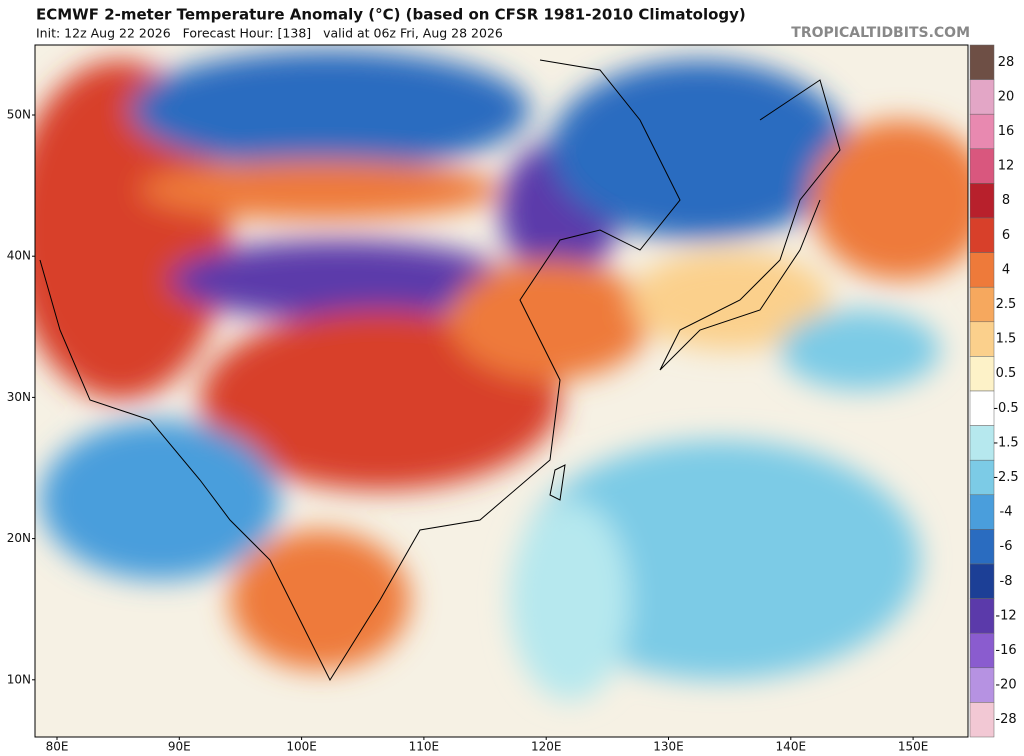 The width and height of the screenshot is (1024, 756). I want to click on lon-label: 100E, so click(301, 747).